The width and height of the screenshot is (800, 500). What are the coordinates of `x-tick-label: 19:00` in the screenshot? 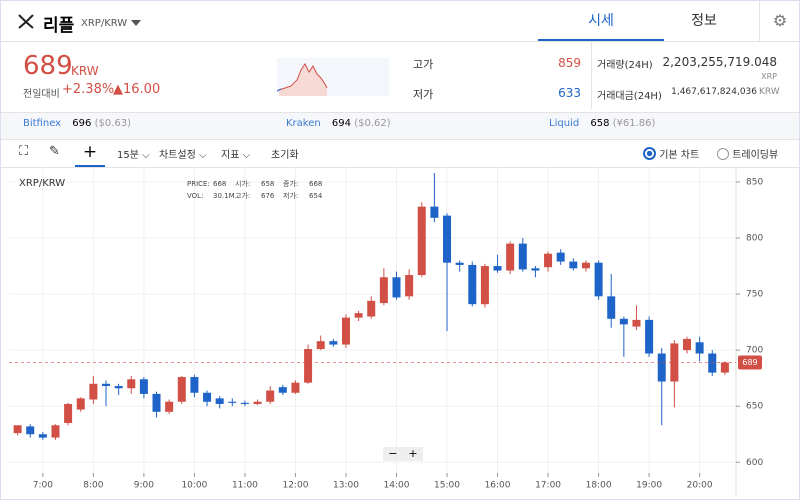 It's located at (649, 486).